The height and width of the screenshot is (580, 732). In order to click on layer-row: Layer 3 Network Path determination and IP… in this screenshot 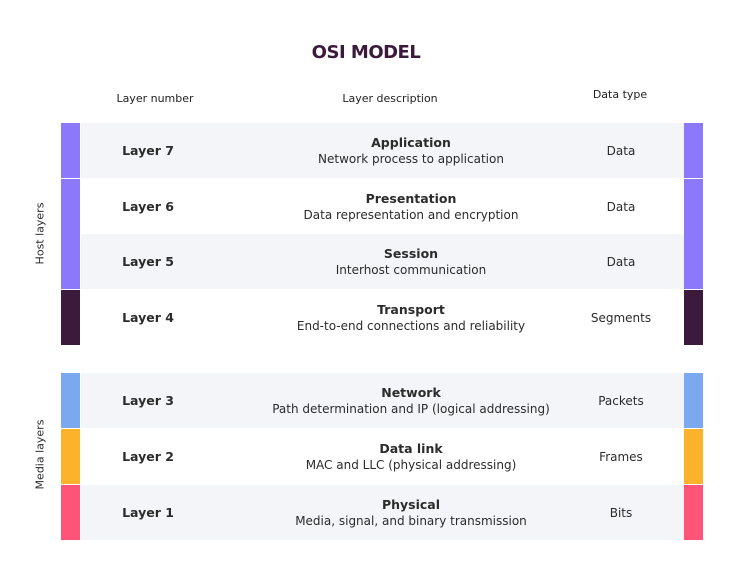, I will do `click(382, 400)`.